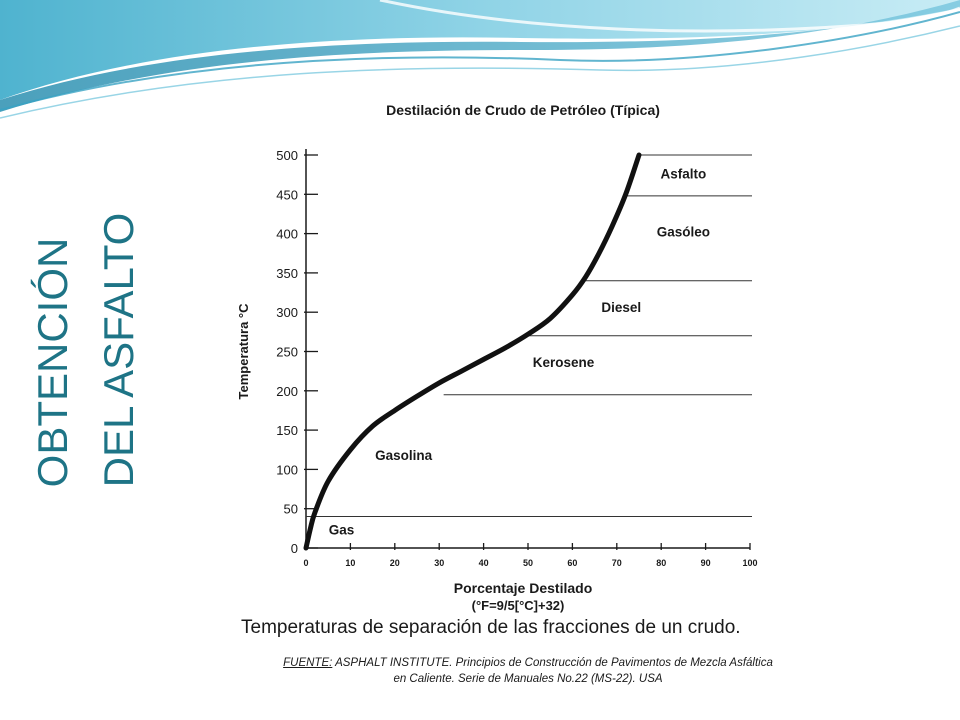 This screenshot has width=960, height=720. What do you see at coordinates (706, 563) in the screenshot?
I see `x-tick-label-90: 90` at bounding box center [706, 563].